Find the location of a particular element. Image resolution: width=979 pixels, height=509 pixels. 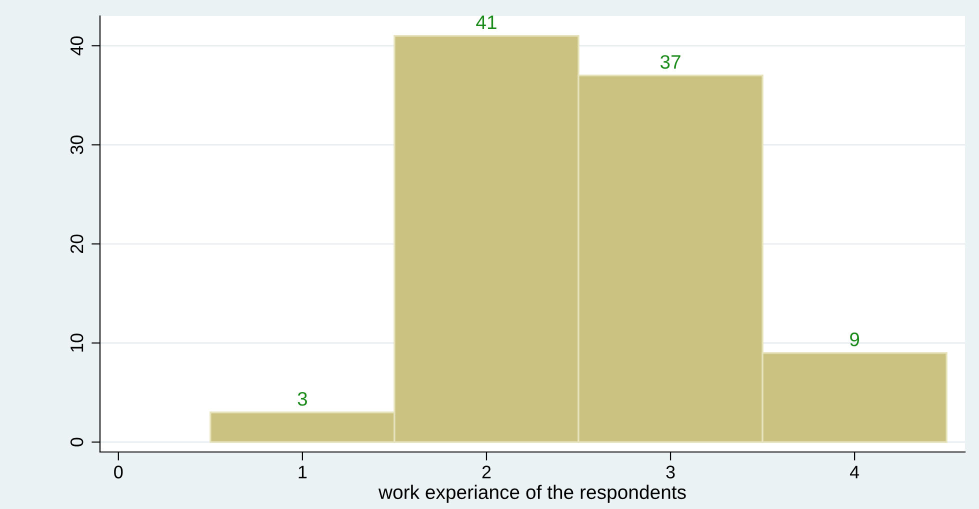

data-label: 37 is located at coordinates (670, 62).